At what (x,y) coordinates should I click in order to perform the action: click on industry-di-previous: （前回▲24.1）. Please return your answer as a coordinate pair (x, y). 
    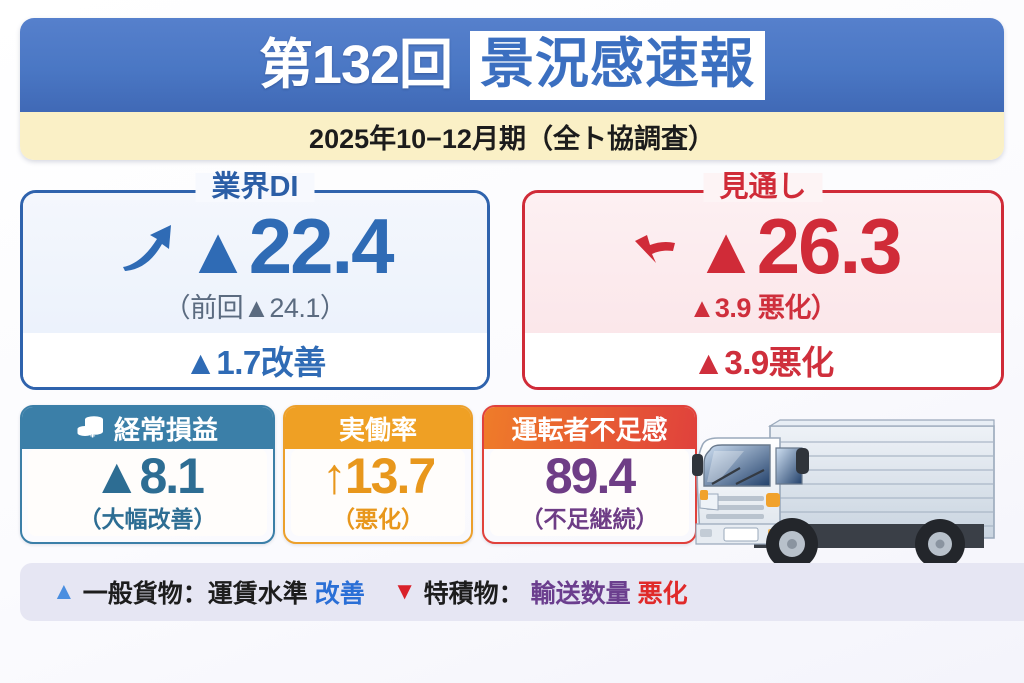
    Looking at the image, I should click on (255, 307).